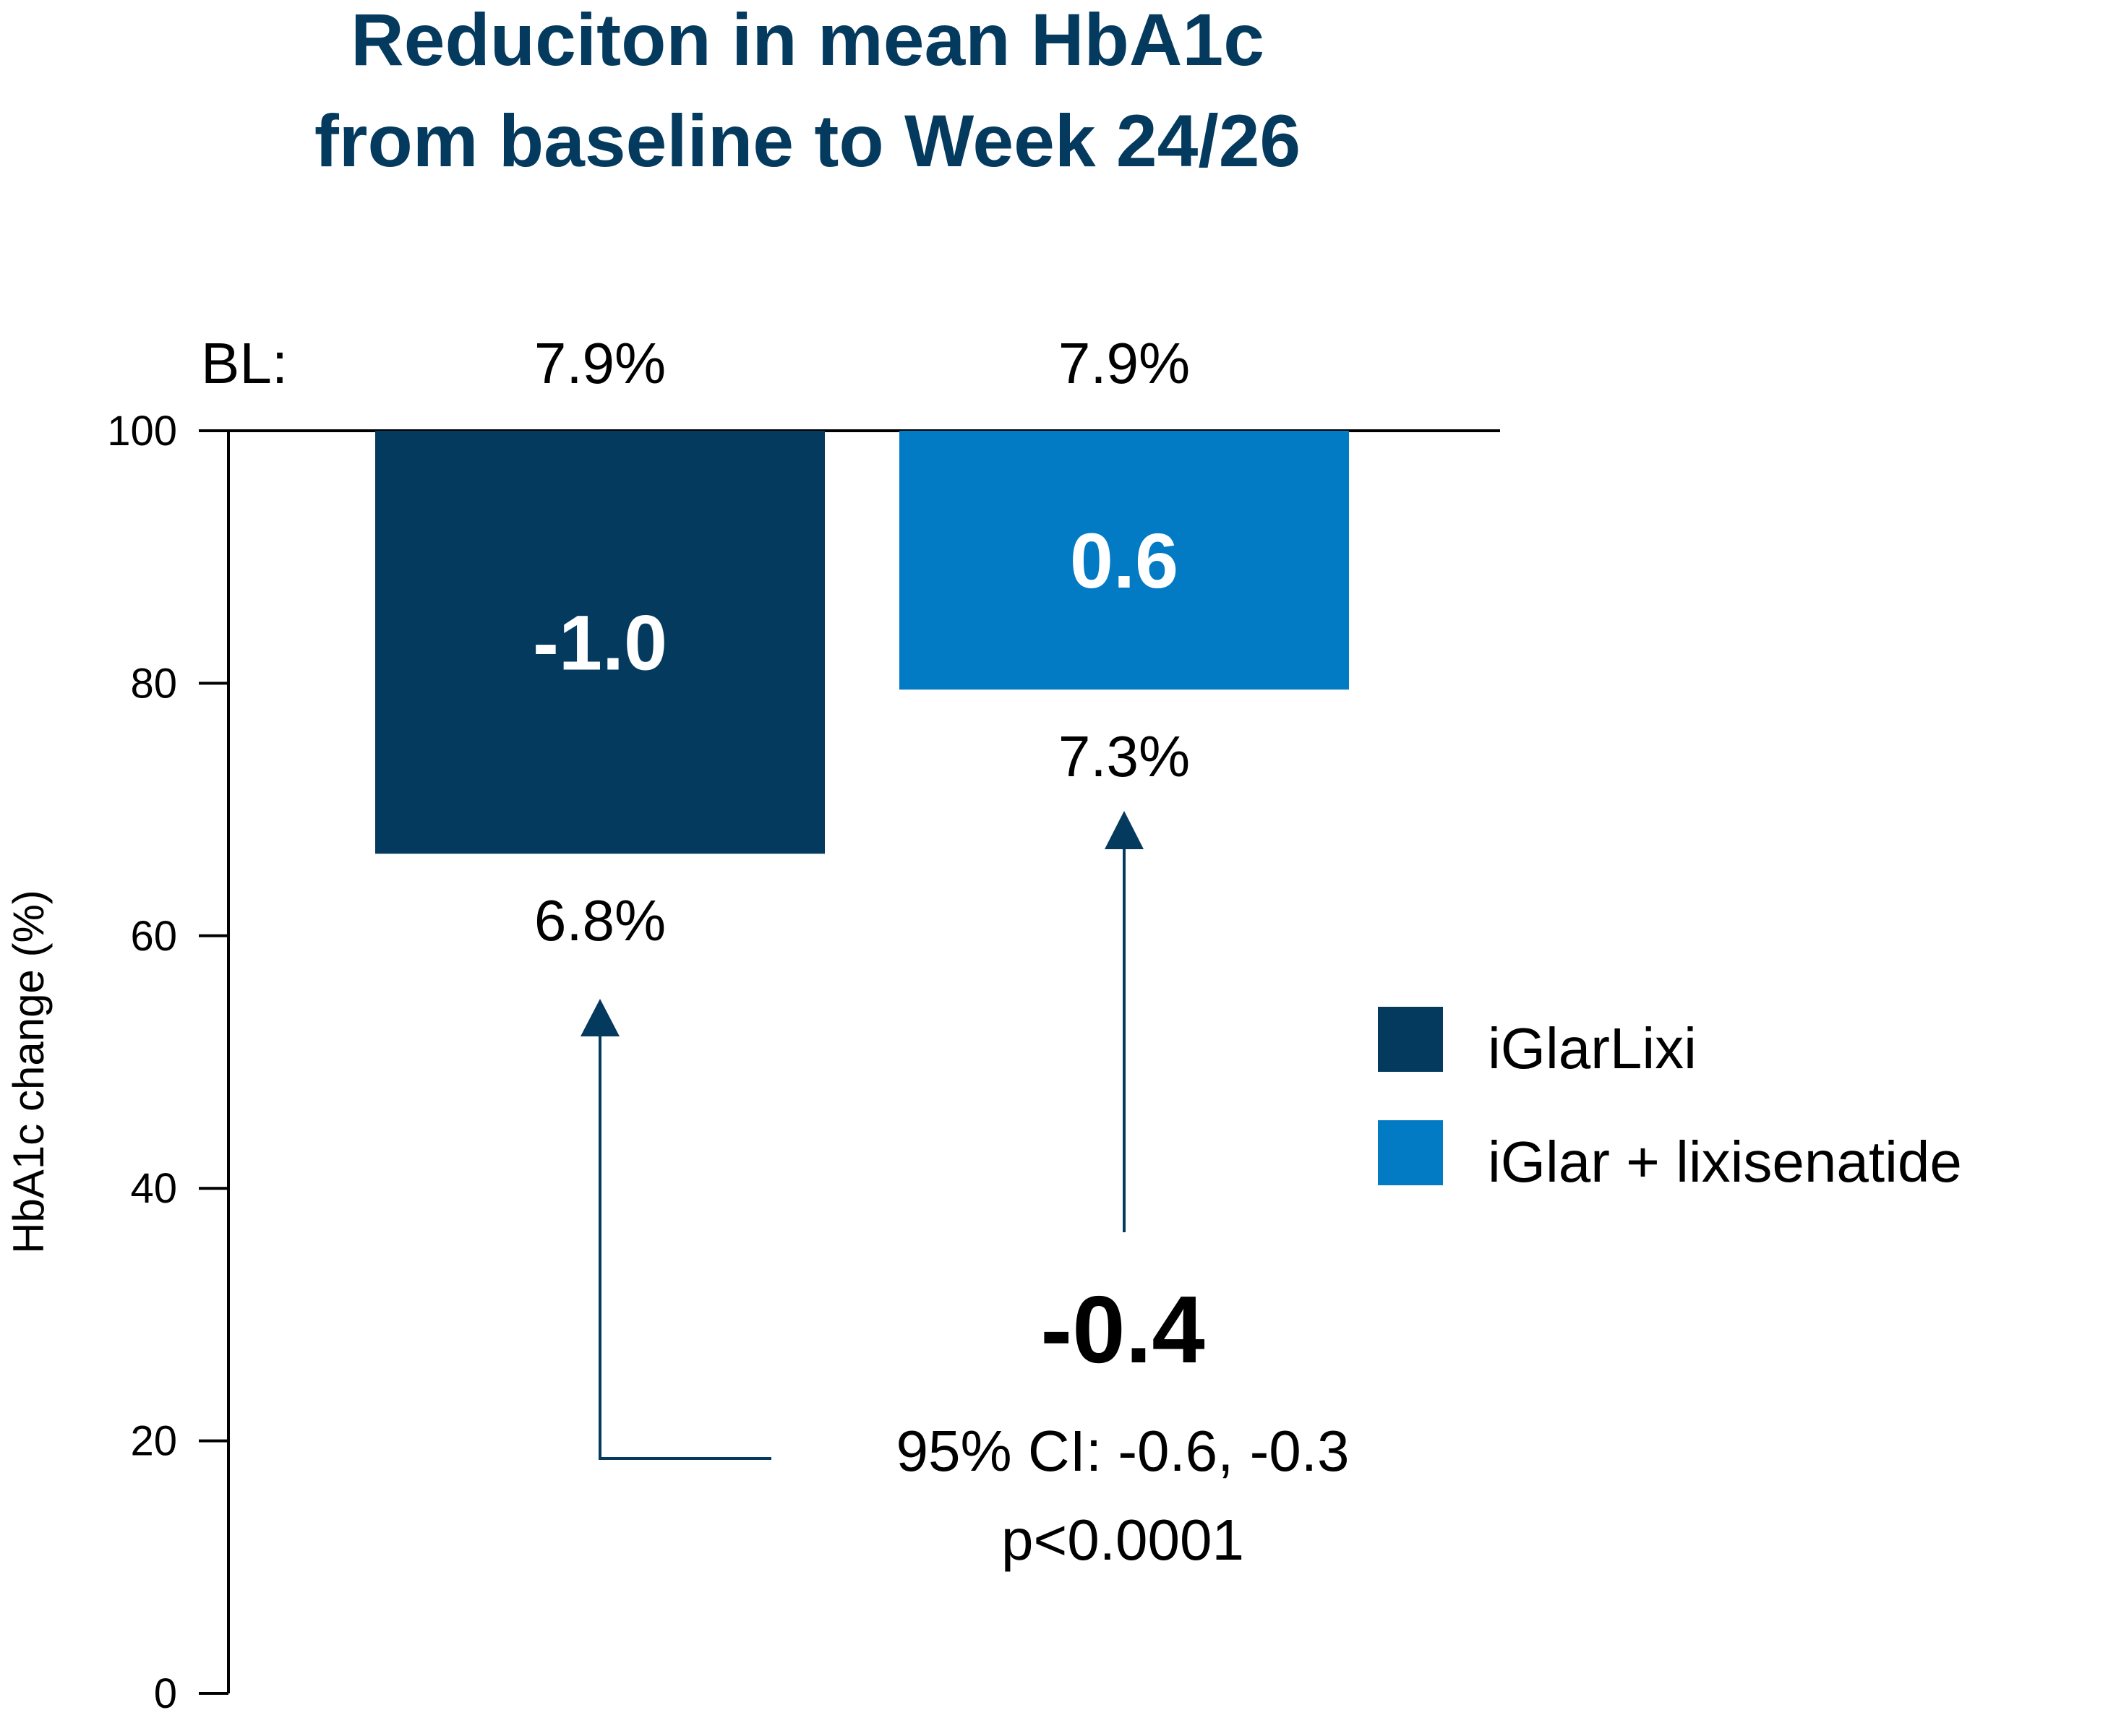 The width and height of the screenshot is (2116, 1736). I want to click on legend: iGlarLixi iGlar + lixisenatide, so click(1670, 1100).